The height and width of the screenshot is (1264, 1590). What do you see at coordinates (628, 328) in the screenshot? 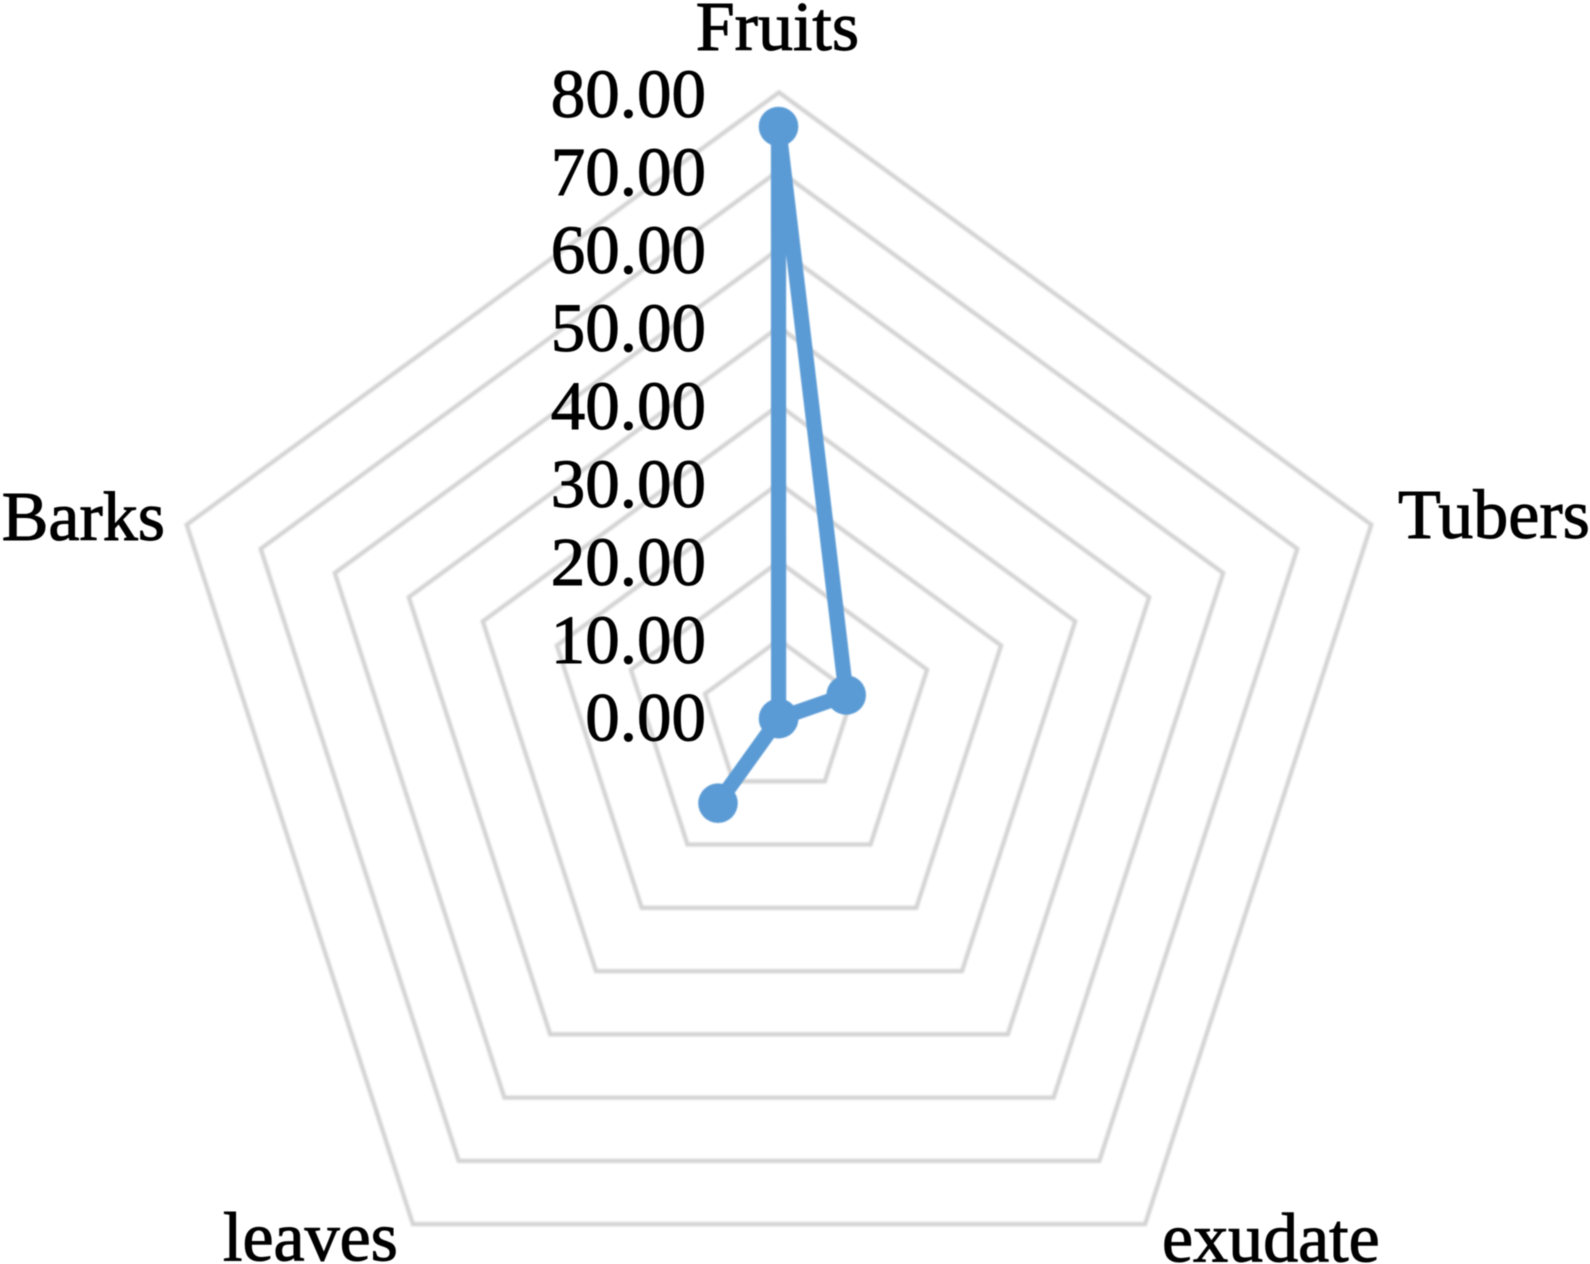
I see `svg-text: 50.00` at bounding box center [628, 328].